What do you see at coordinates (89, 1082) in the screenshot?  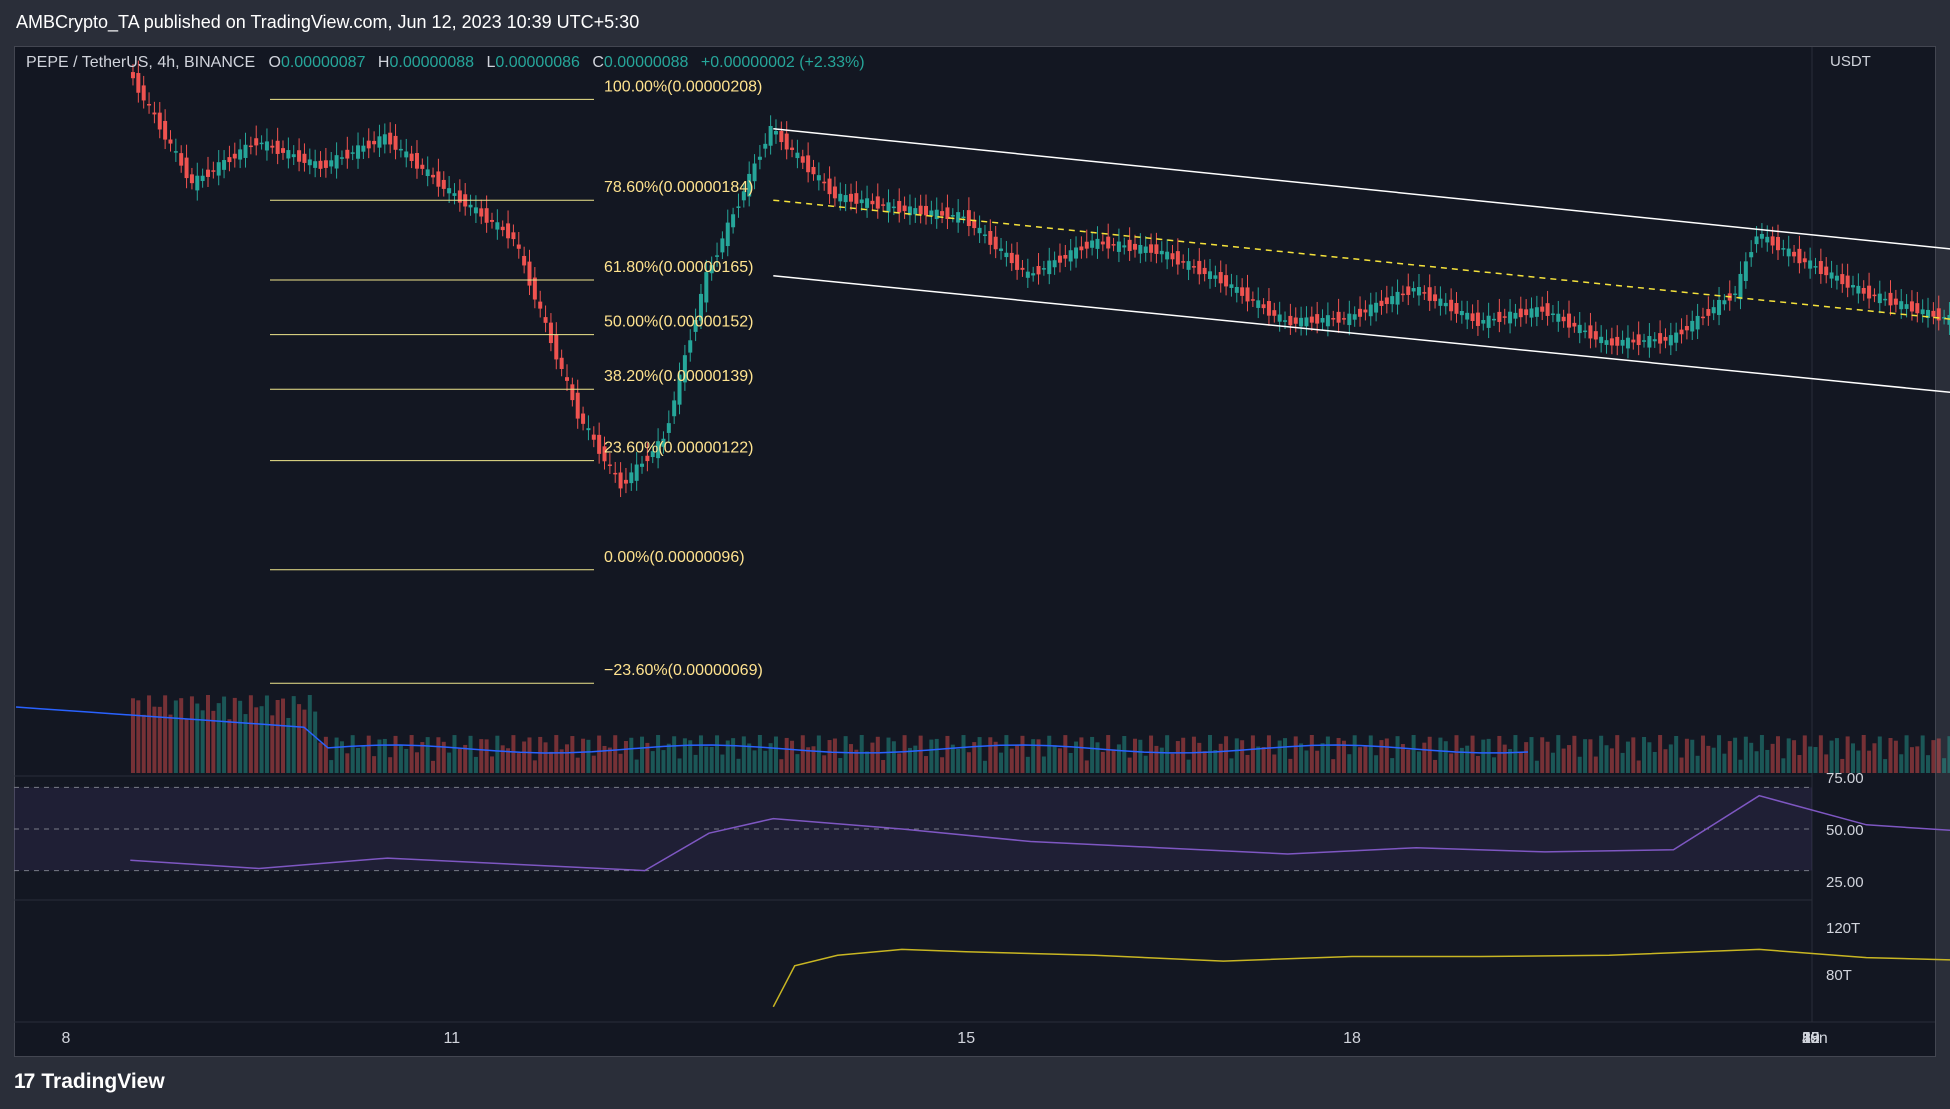 I see `tradingview-logo: 17 TradingView` at bounding box center [89, 1082].